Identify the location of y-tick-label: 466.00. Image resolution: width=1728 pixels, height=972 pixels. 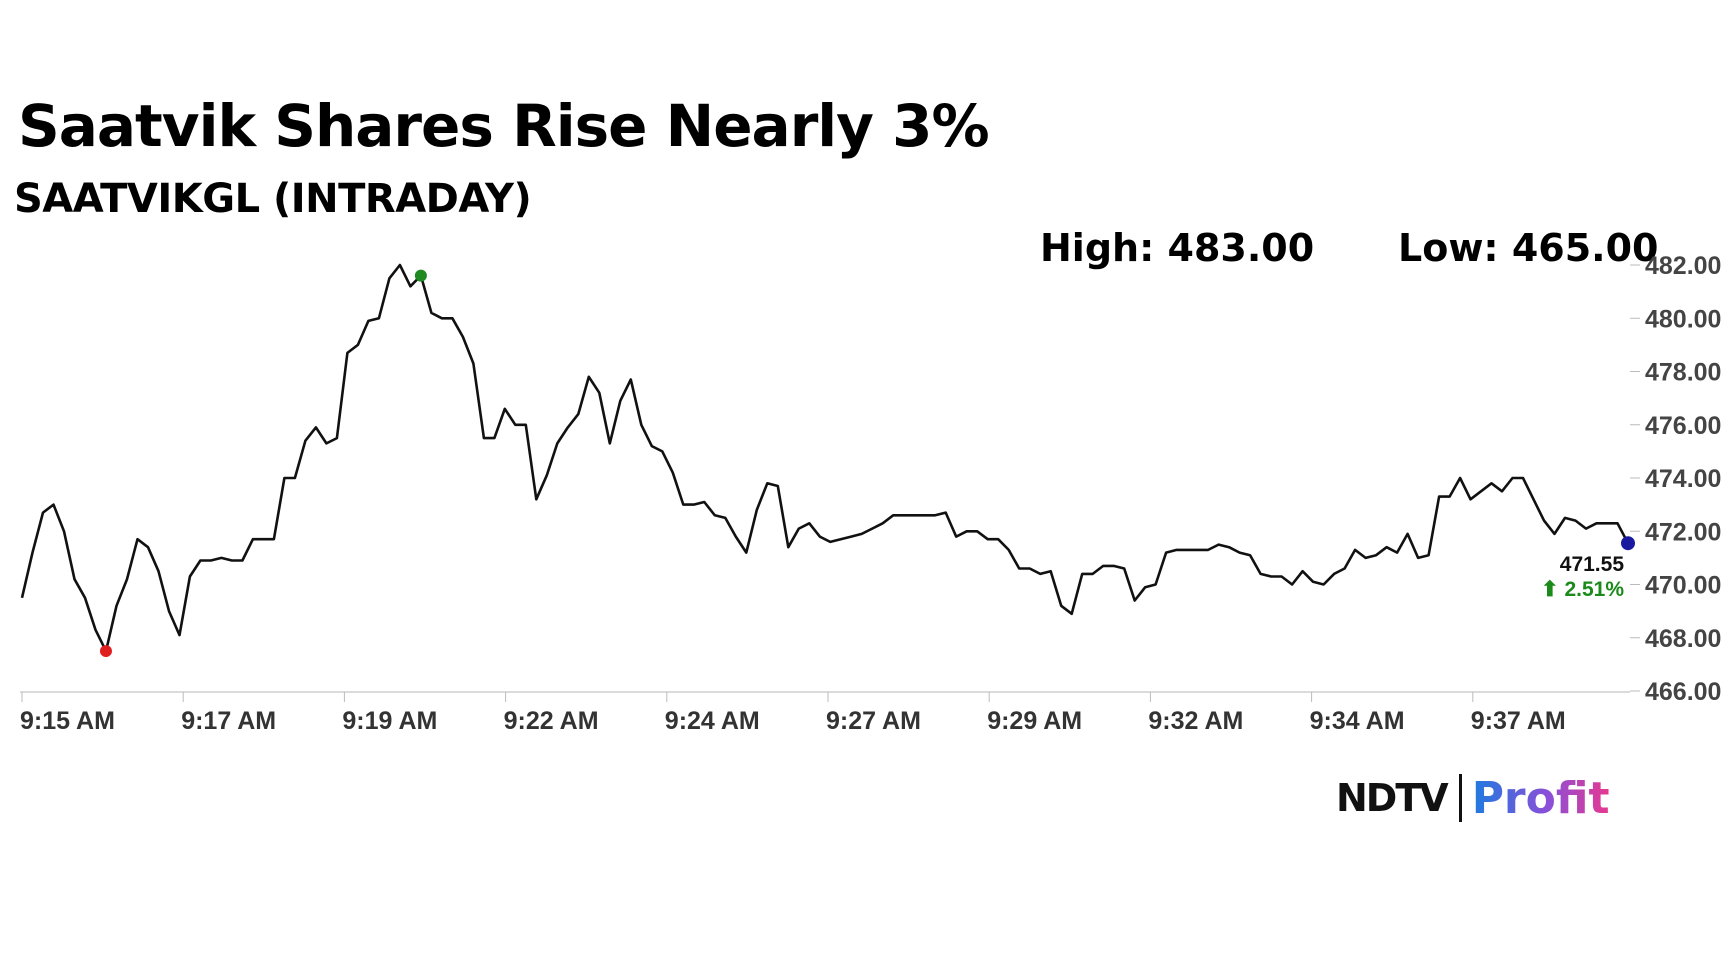
(1683, 692).